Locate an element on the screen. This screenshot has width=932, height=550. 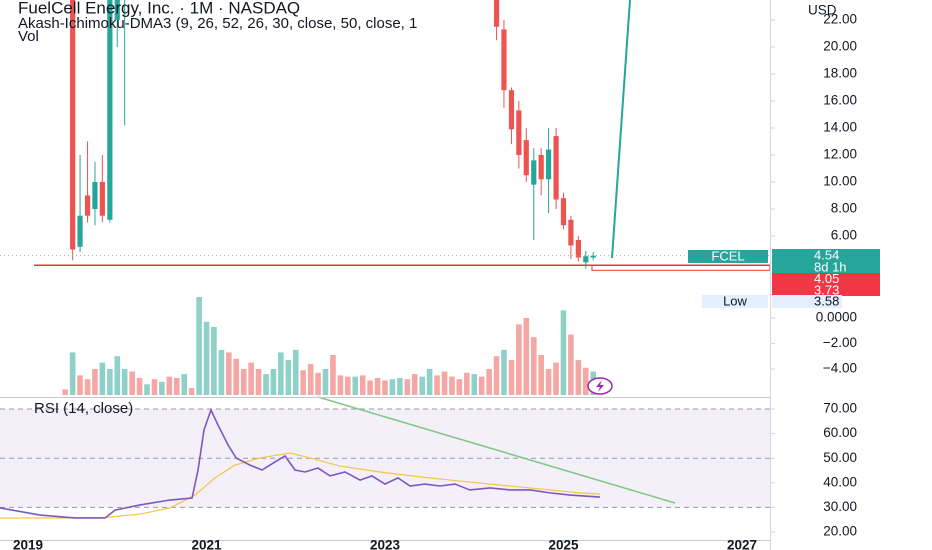
countdown-tag-bg is located at coordinates (826, 267).